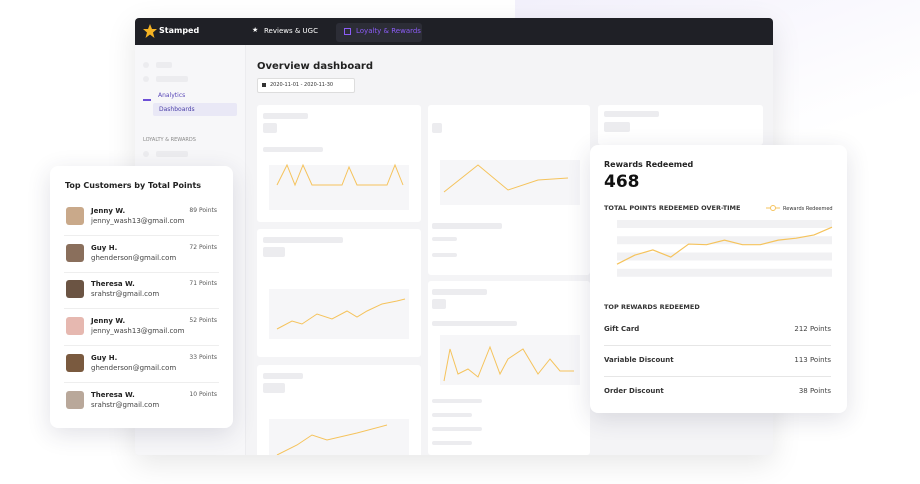  Describe the element at coordinates (622, 182) in the screenshot. I see `total: 468` at that location.